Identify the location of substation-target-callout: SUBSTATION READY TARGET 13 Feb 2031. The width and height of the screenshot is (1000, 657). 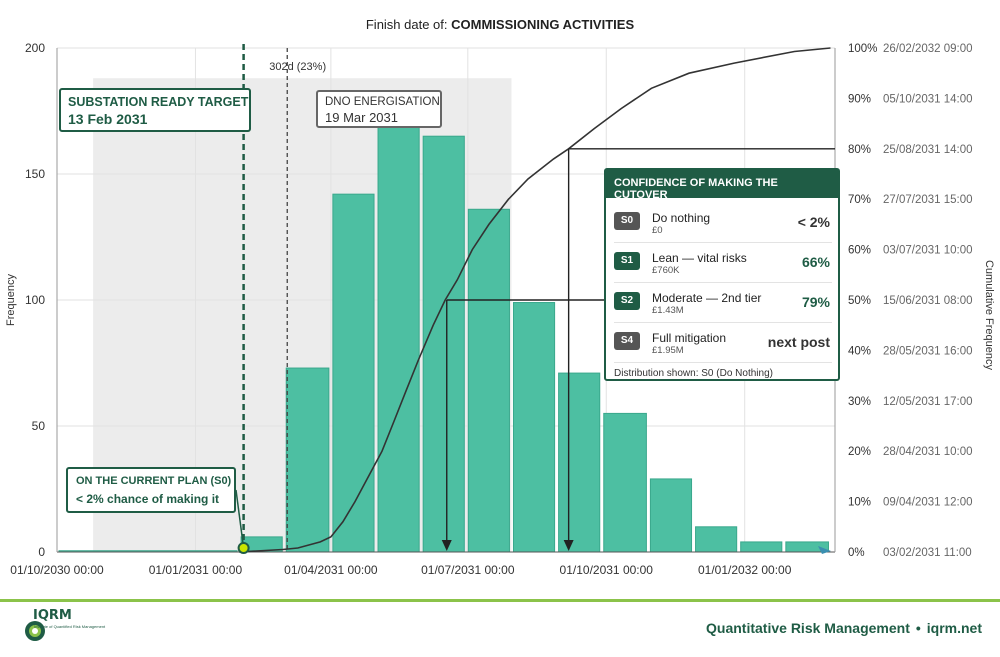
(155, 110).